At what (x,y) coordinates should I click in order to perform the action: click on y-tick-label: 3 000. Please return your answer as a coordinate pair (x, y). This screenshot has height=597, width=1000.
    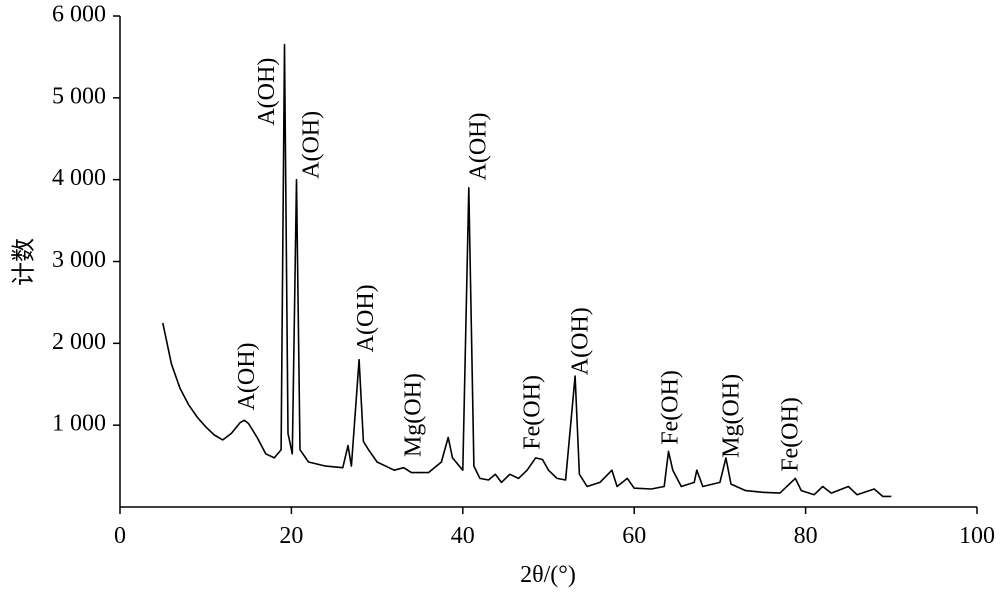
    Looking at the image, I should click on (79, 260).